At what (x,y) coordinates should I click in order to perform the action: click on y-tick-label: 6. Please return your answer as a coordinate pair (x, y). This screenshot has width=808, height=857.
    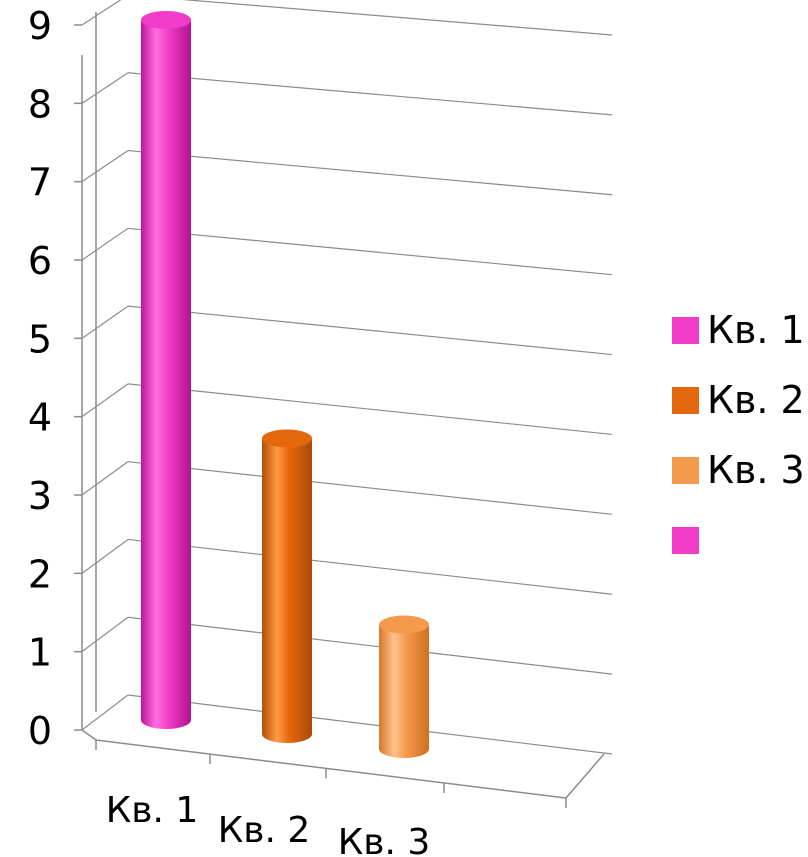
    Looking at the image, I should click on (40, 261).